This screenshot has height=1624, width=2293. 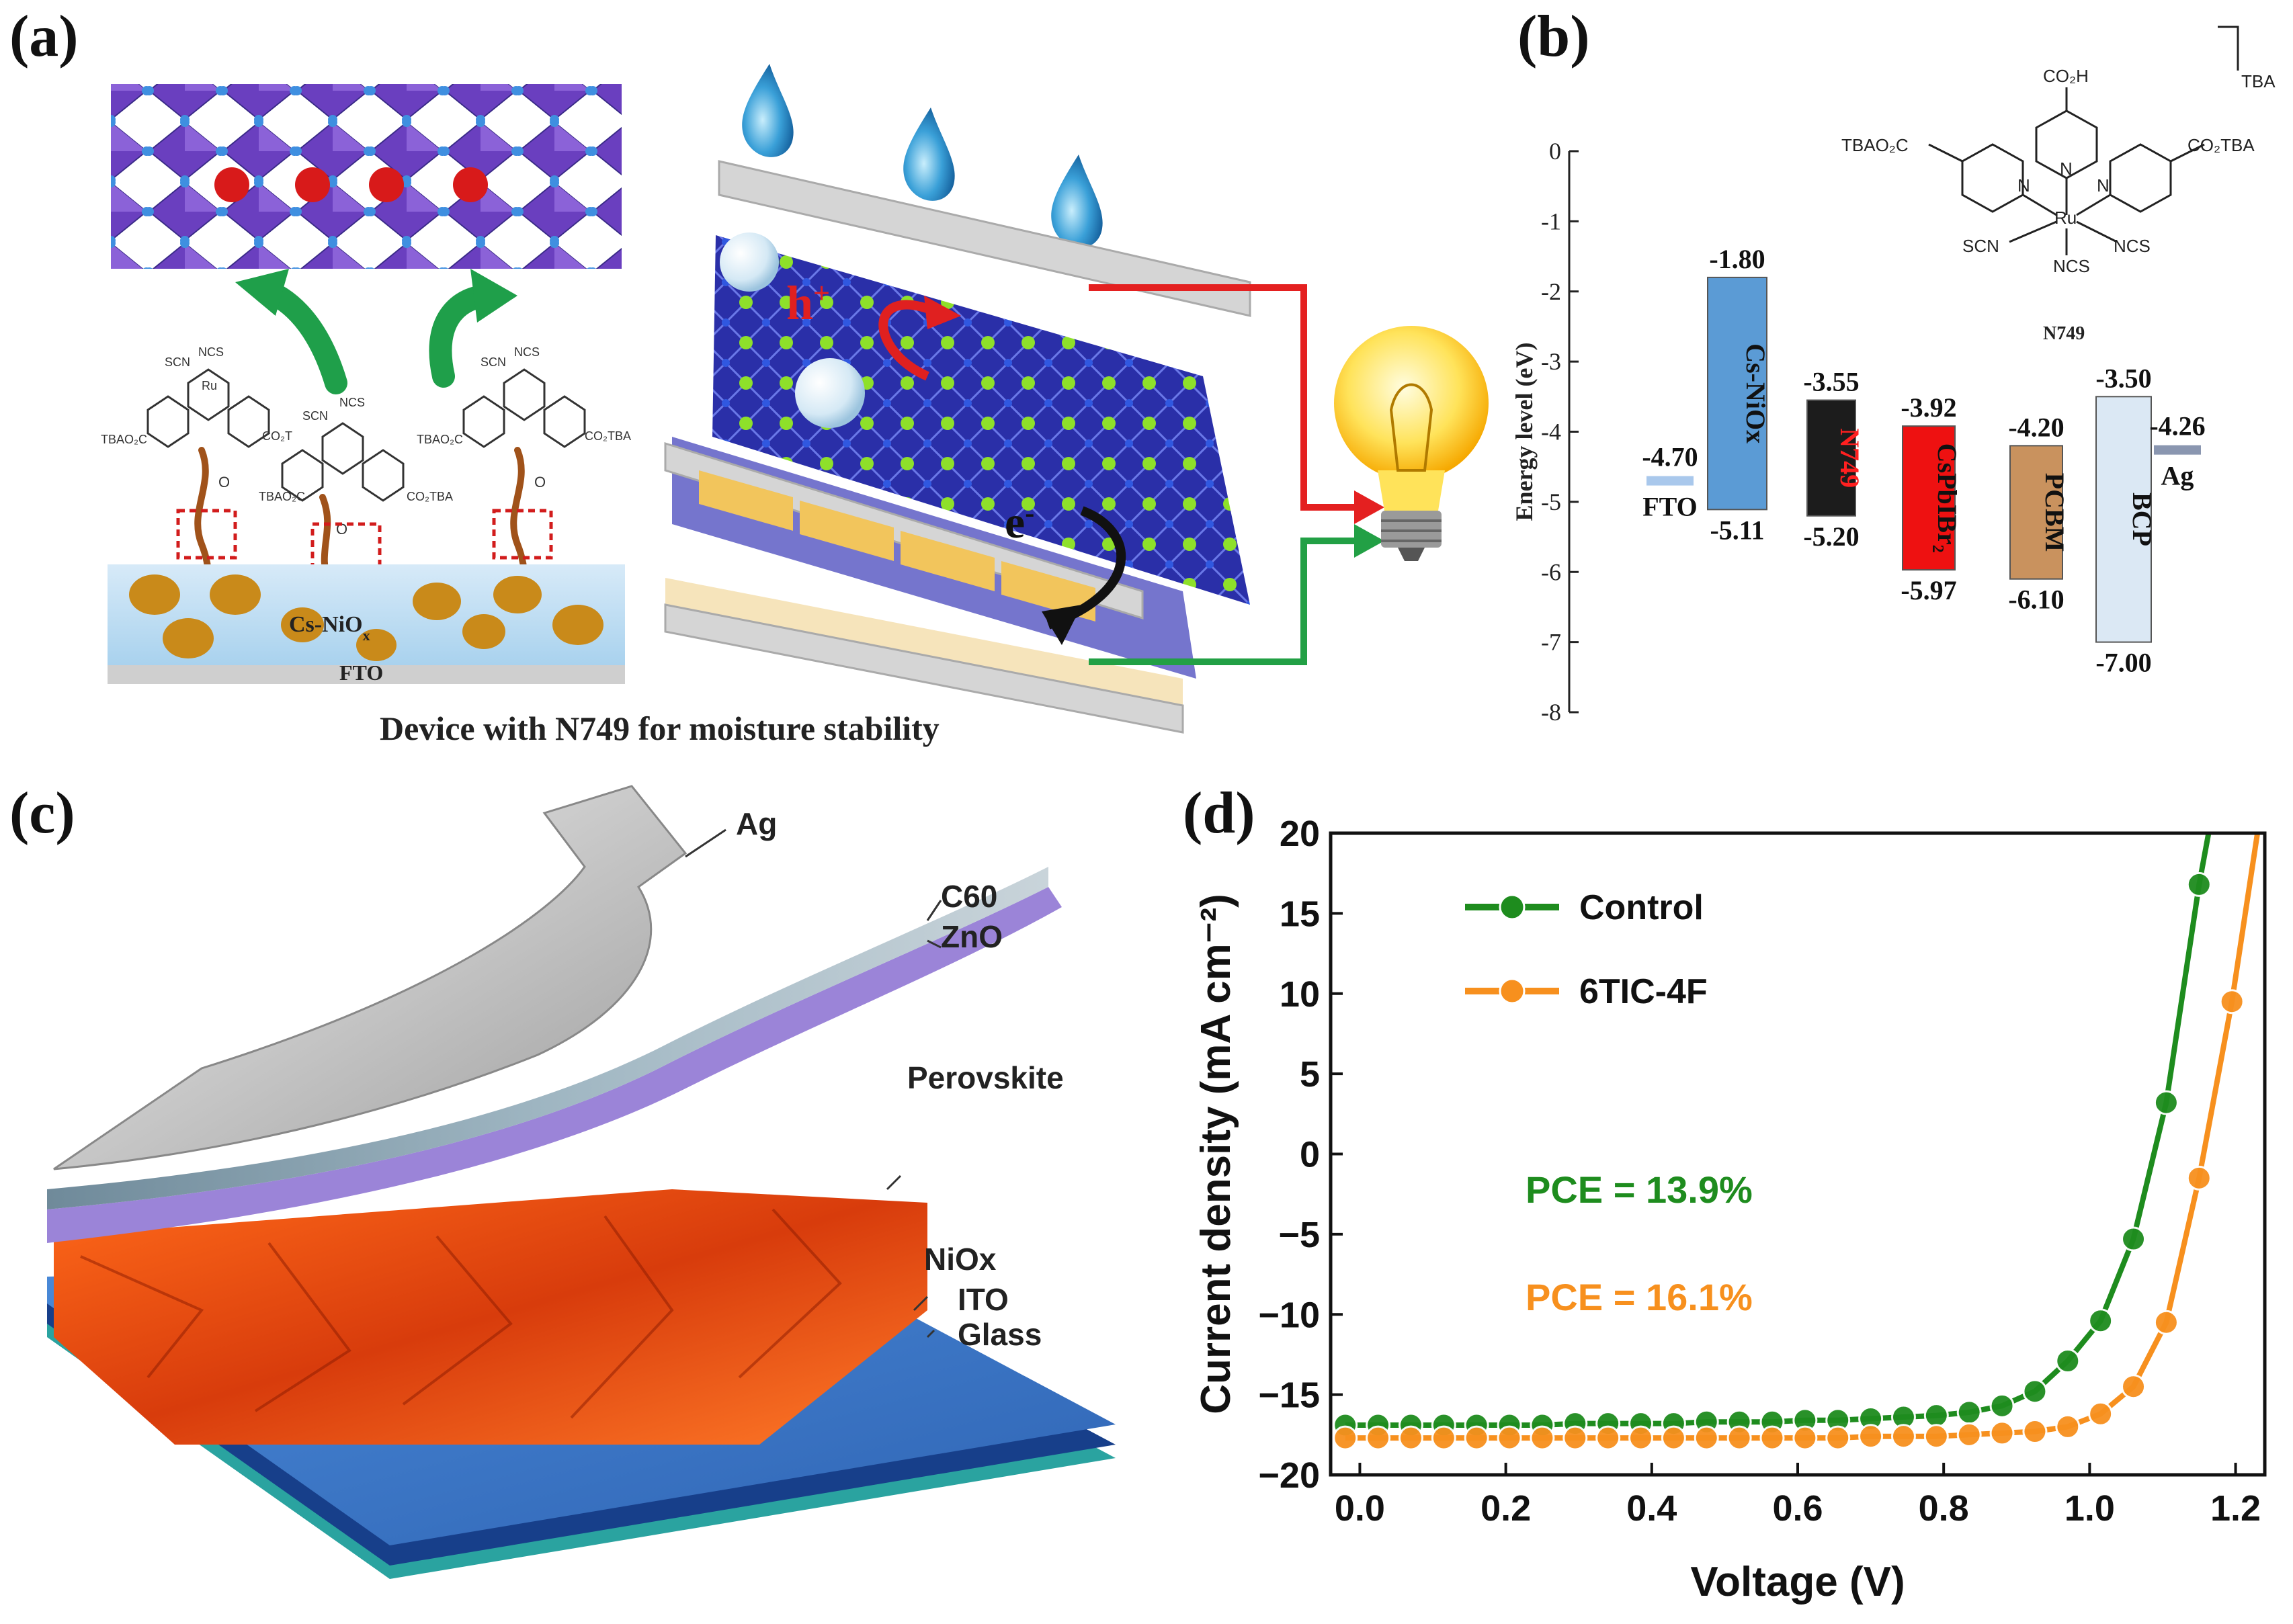 What do you see at coordinates (1551, 571) in the screenshot?
I see `y-tick-label: -6` at bounding box center [1551, 571].